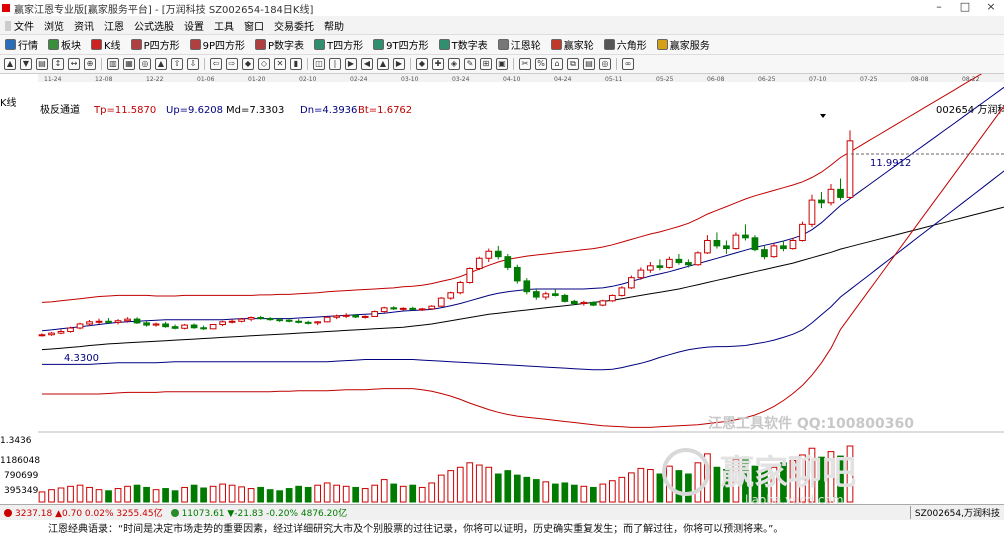 Image resolution: width=1004 pixels, height=534 pixels. What do you see at coordinates (683, 44) in the screenshot?
I see `toolbar-button-12: 赢家服务` at bounding box center [683, 44].